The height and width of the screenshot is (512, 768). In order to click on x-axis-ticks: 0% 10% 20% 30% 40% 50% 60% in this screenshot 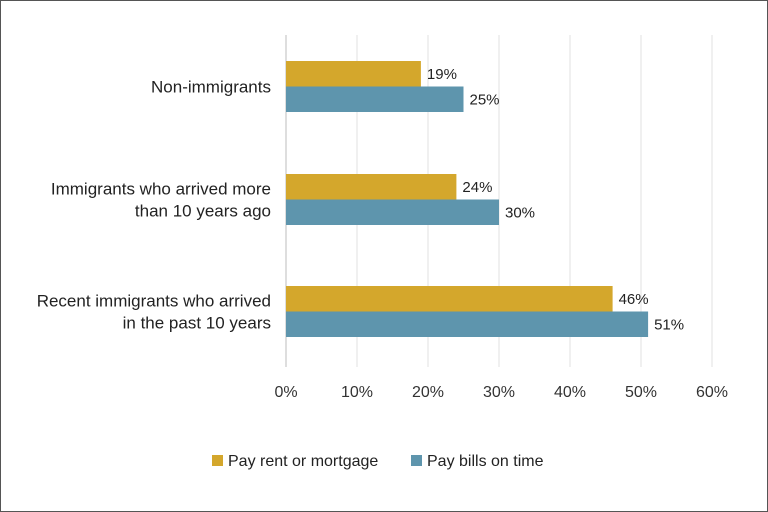, I will do `click(501, 392)`.